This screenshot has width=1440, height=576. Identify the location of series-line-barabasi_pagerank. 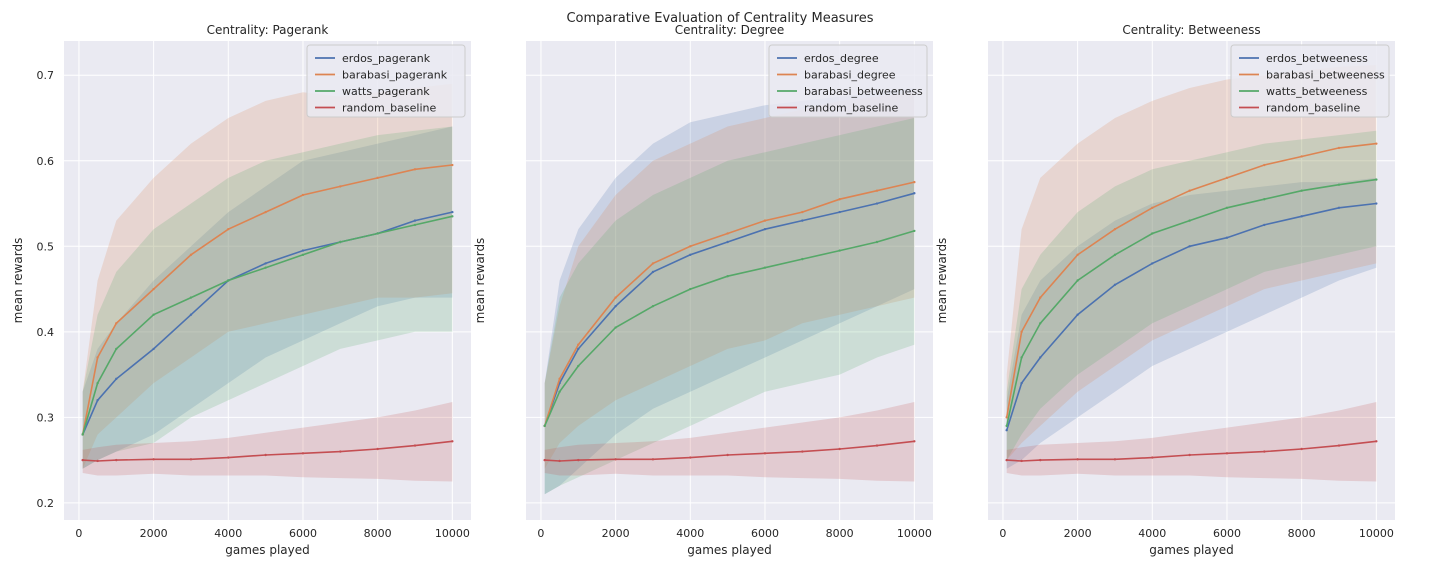
(267, 299).